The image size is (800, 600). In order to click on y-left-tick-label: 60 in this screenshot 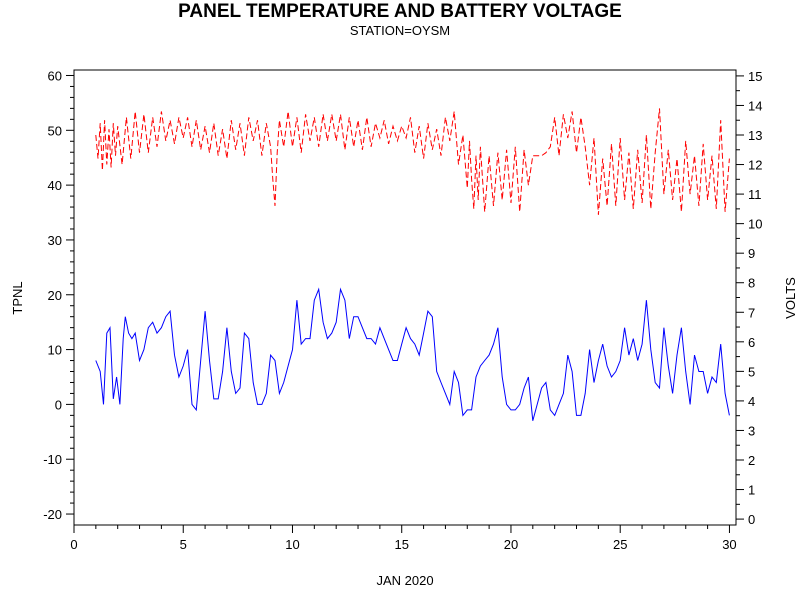, I will do `click(55, 75)`.